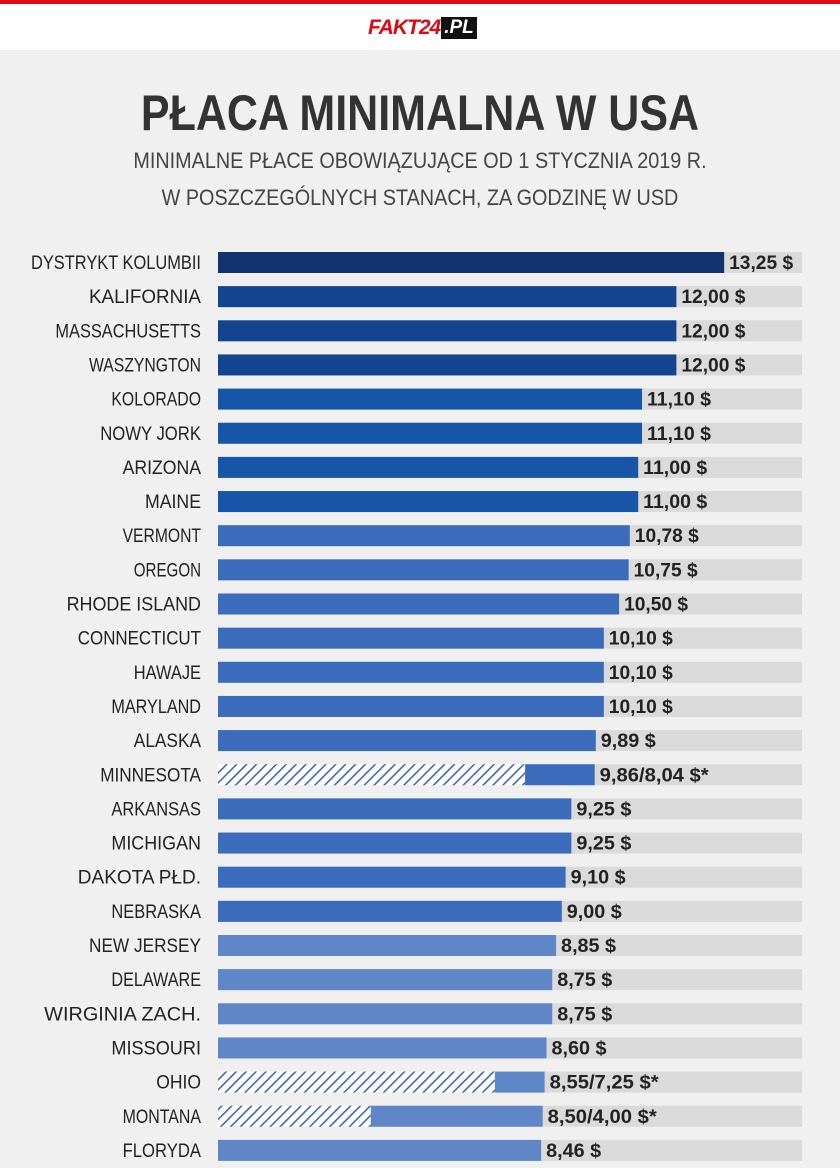 The height and width of the screenshot is (1168, 840). Describe the element at coordinates (173, 502) in the screenshot. I see `category-label: MAINE` at that location.